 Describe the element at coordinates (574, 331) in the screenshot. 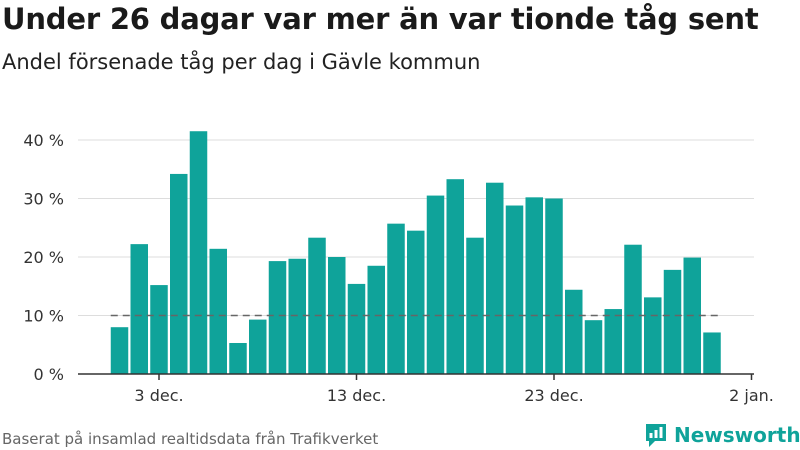

I see `bar: 24 dec.: 14.4 %` at that location.